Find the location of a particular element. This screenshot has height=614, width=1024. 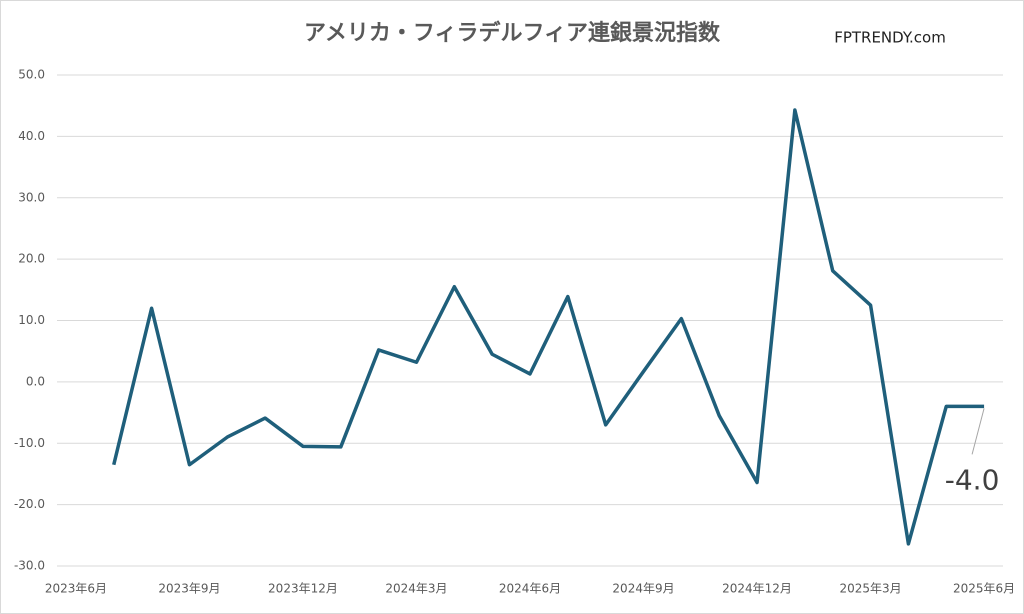

y-tick-label: 20.0 is located at coordinates (31, 259).